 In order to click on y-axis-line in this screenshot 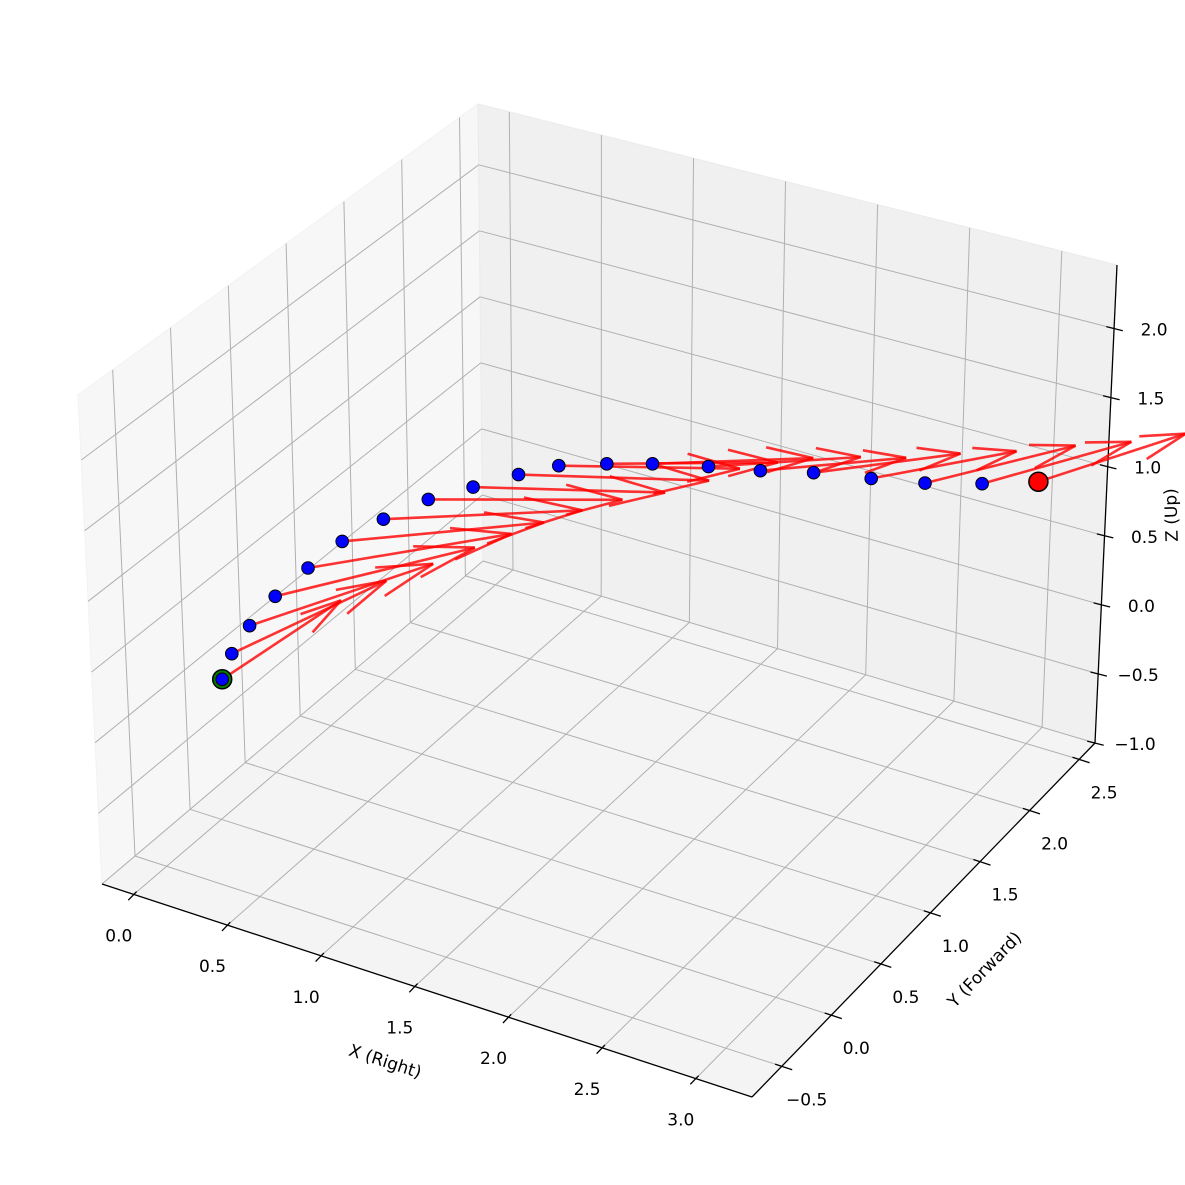, I will do `click(923, 920)`.